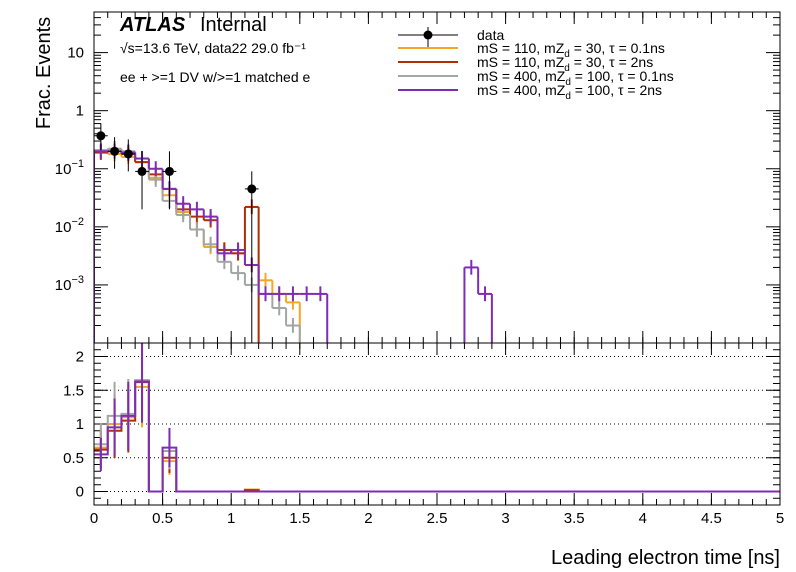  Describe the element at coordinates (231, 518) in the screenshot. I see `ratio-xtick-label: 1` at that location.